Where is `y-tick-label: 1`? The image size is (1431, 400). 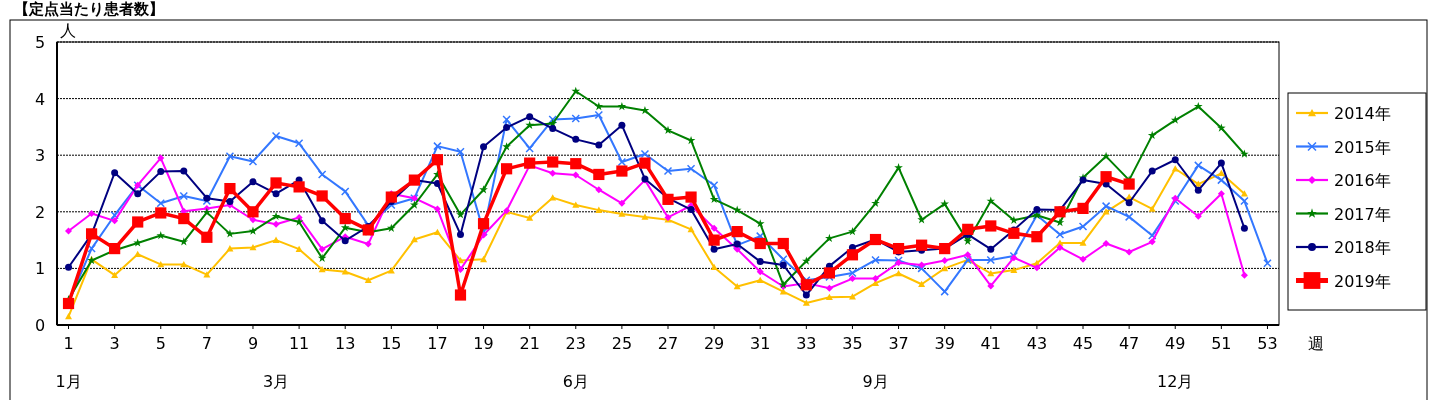 y-tick-label: 1 is located at coordinates (40, 269).